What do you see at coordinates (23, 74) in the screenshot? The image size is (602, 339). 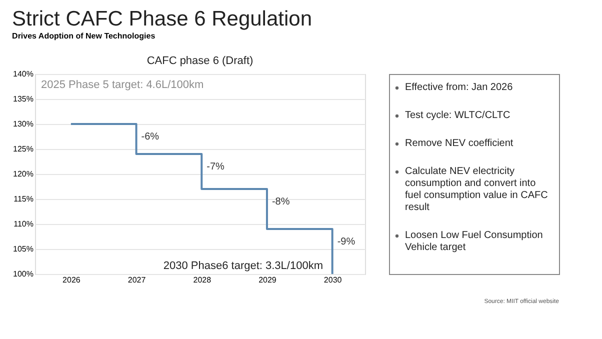 I see `y-tick-label: 140%` at bounding box center [23, 74].